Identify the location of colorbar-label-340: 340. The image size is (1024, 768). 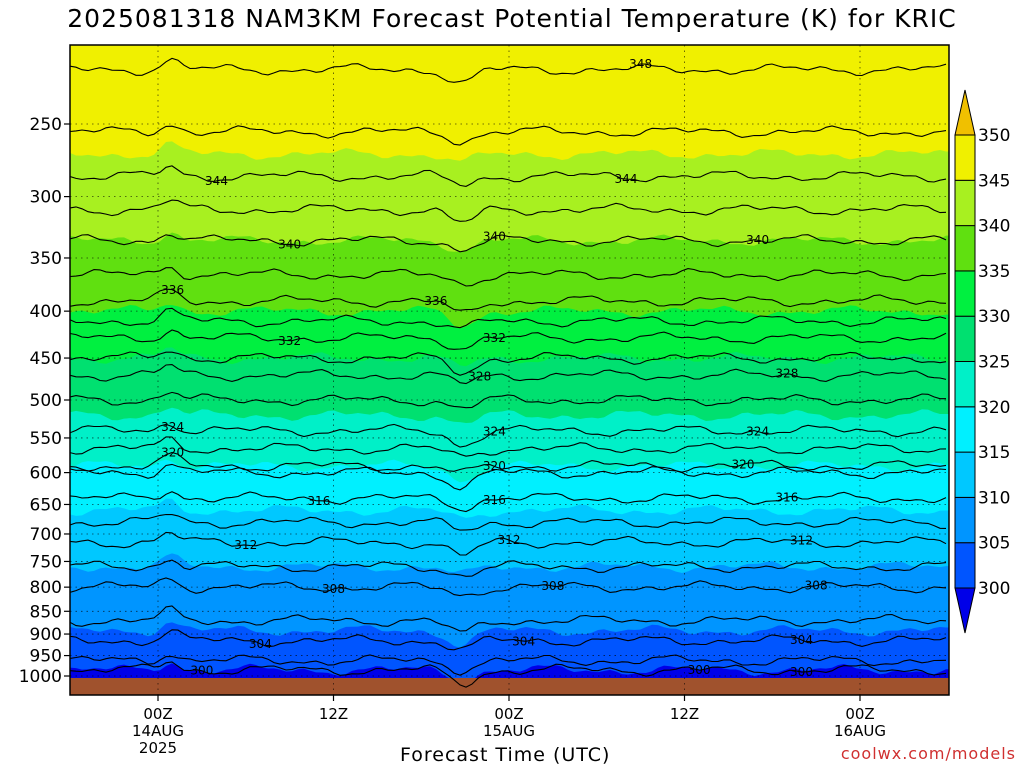
(994, 227).